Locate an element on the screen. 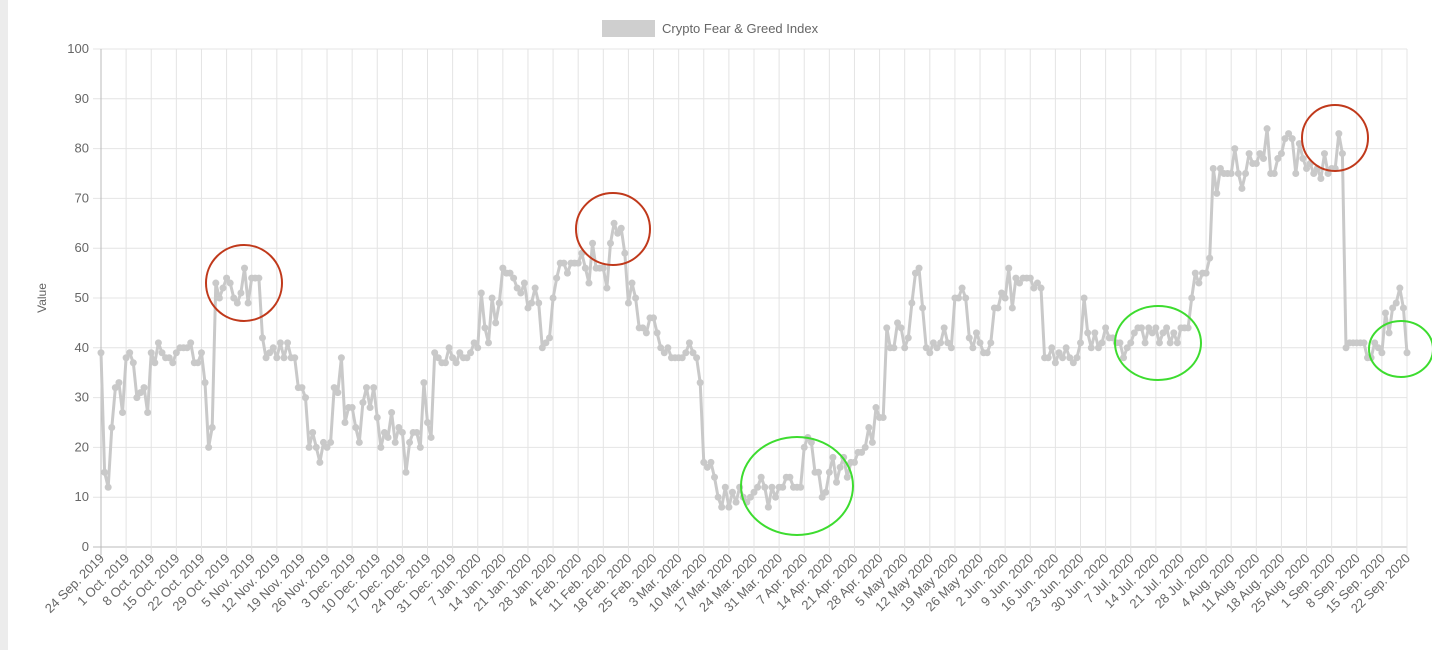  y-tick-label: 40 is located at coordinates (82, 347).